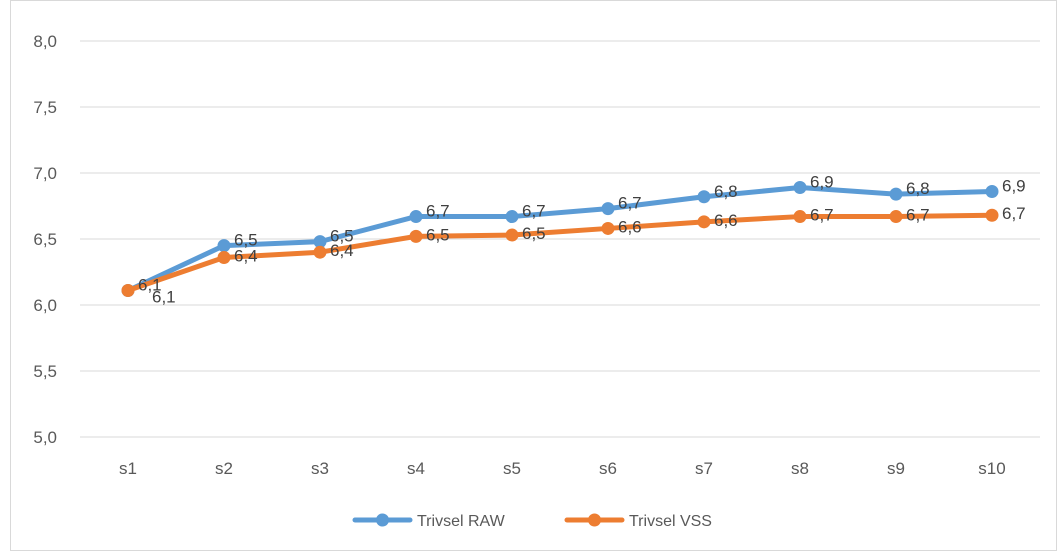  What do you see at coordinates (562, 468) in the screenshot?
I see `x-axis: s1 s2 s3 s4 s5 s6 s7 s8 s9 s10` at bounding box center [562, 468].